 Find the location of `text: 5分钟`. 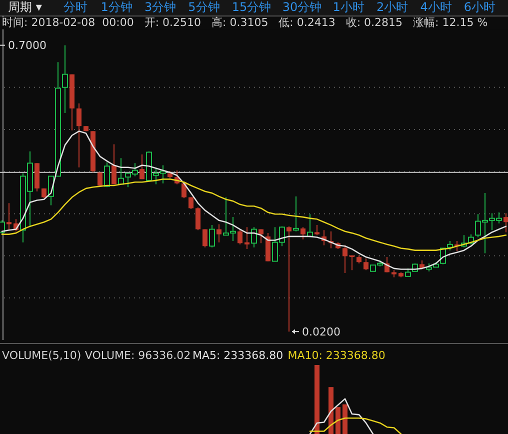

text: 5分钟 is located at coordinates (204, 7).